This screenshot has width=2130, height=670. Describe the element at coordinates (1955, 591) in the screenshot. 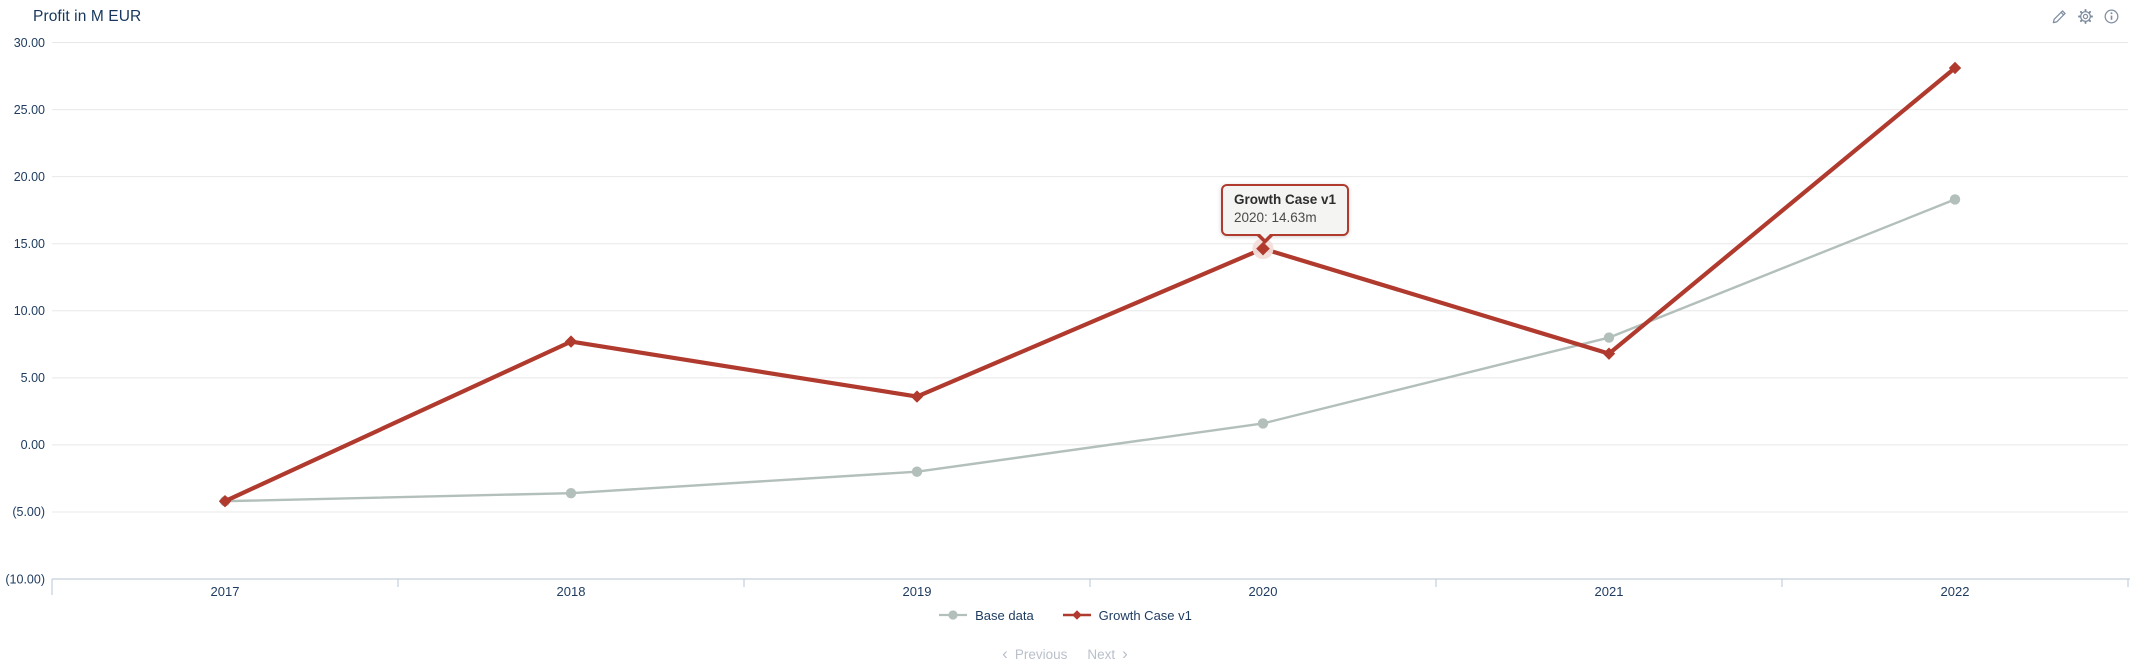

I see `x-axis-label: 2022` at that location.